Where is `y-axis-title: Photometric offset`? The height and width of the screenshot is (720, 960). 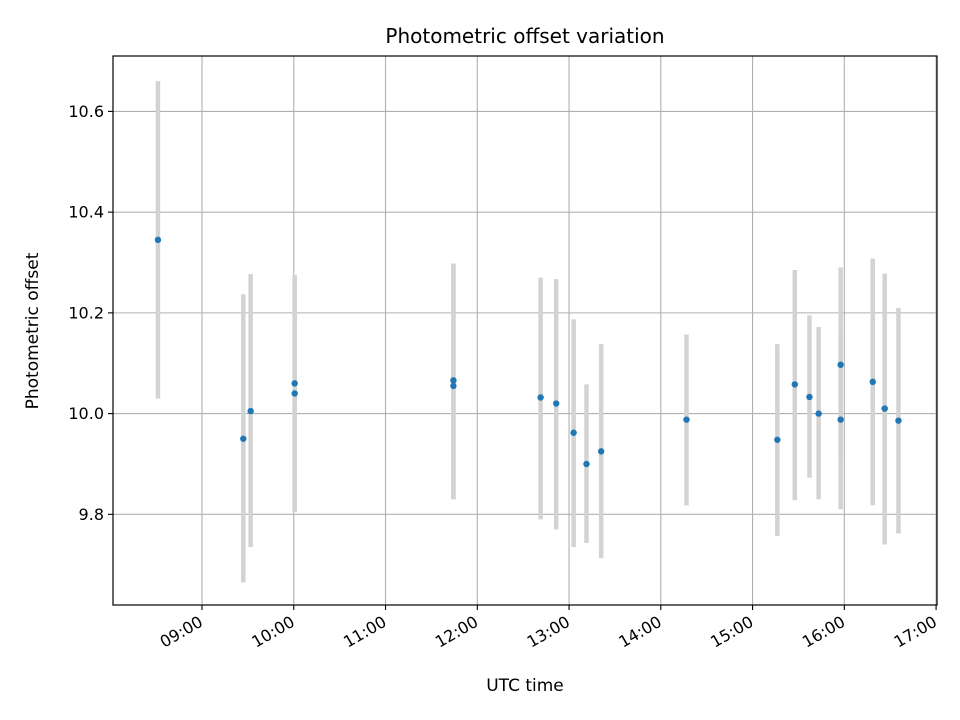
y-axis-title: Photometric offset is located at coordinates (33, 330).